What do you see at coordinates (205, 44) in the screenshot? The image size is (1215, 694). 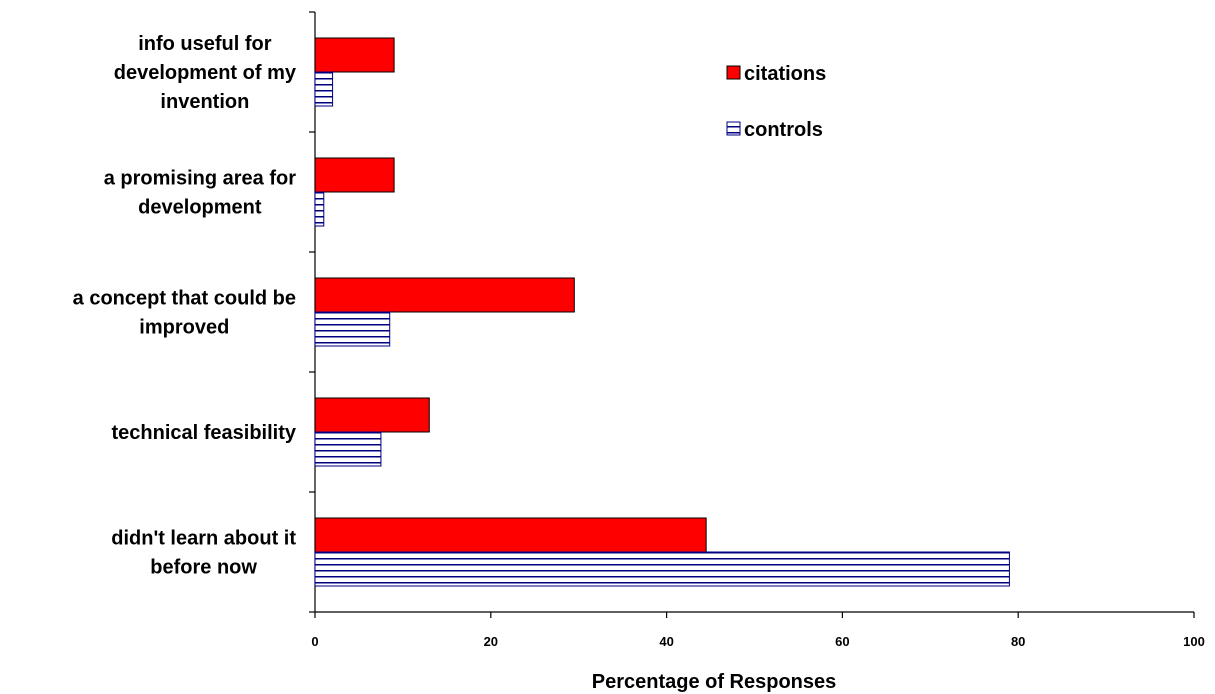 I see `category-label: info useful for` at bounding box center [205, 44].